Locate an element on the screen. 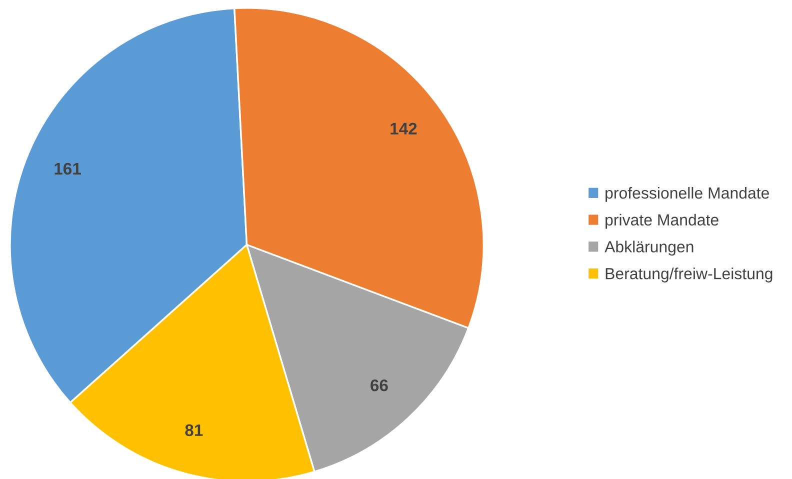  legend-label: professionelle Mandate is located at coordinates (687, 194).